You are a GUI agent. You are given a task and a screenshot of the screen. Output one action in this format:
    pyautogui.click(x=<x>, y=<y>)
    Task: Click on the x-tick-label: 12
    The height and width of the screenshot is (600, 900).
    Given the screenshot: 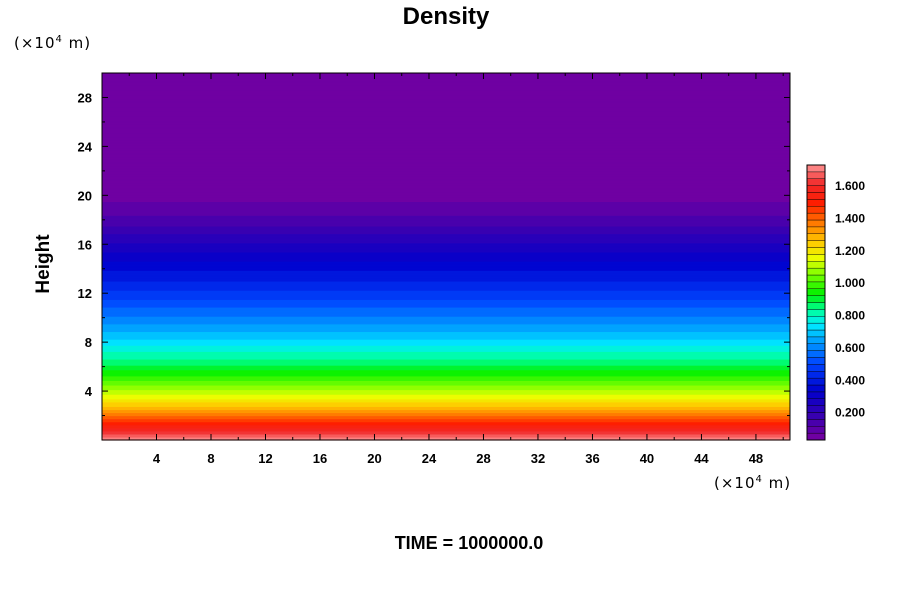 What is the action you would take?
    pyautogui.click(x=265, y=458)
    